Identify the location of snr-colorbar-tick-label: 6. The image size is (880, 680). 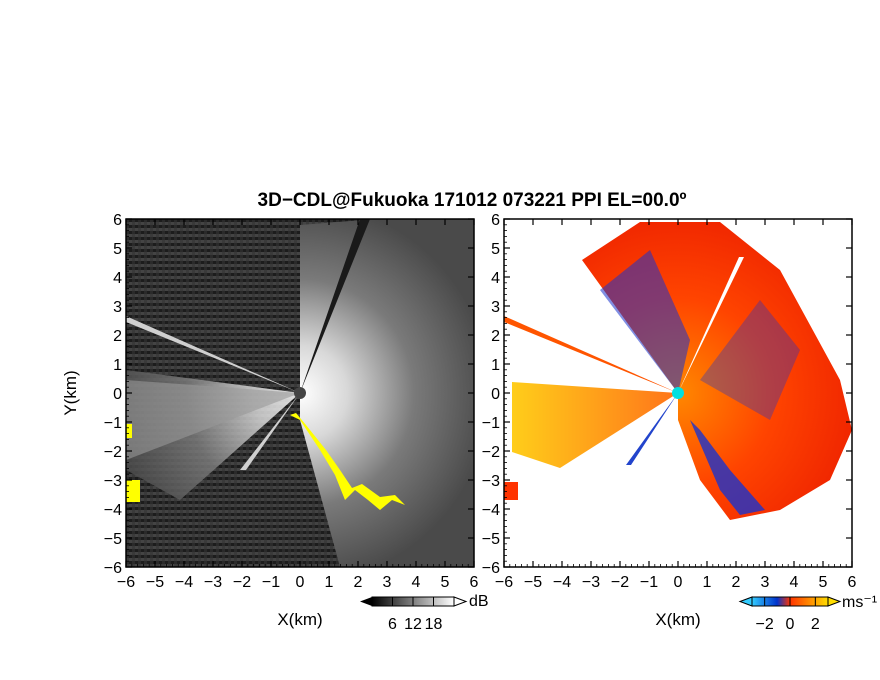
(392, 624).